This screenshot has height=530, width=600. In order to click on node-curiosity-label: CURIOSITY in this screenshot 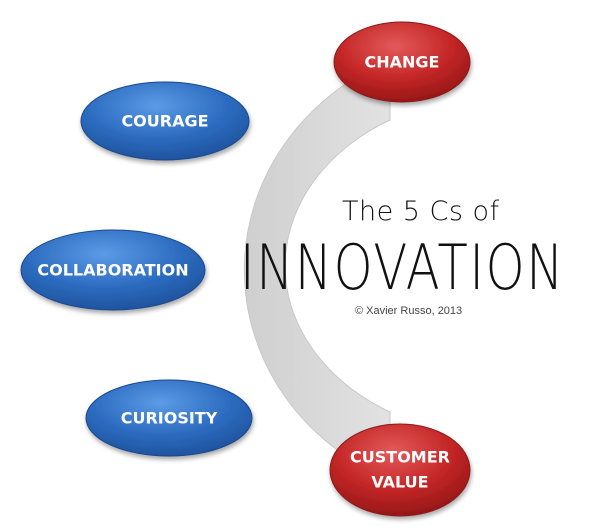, I will do `click(169, 418)`.